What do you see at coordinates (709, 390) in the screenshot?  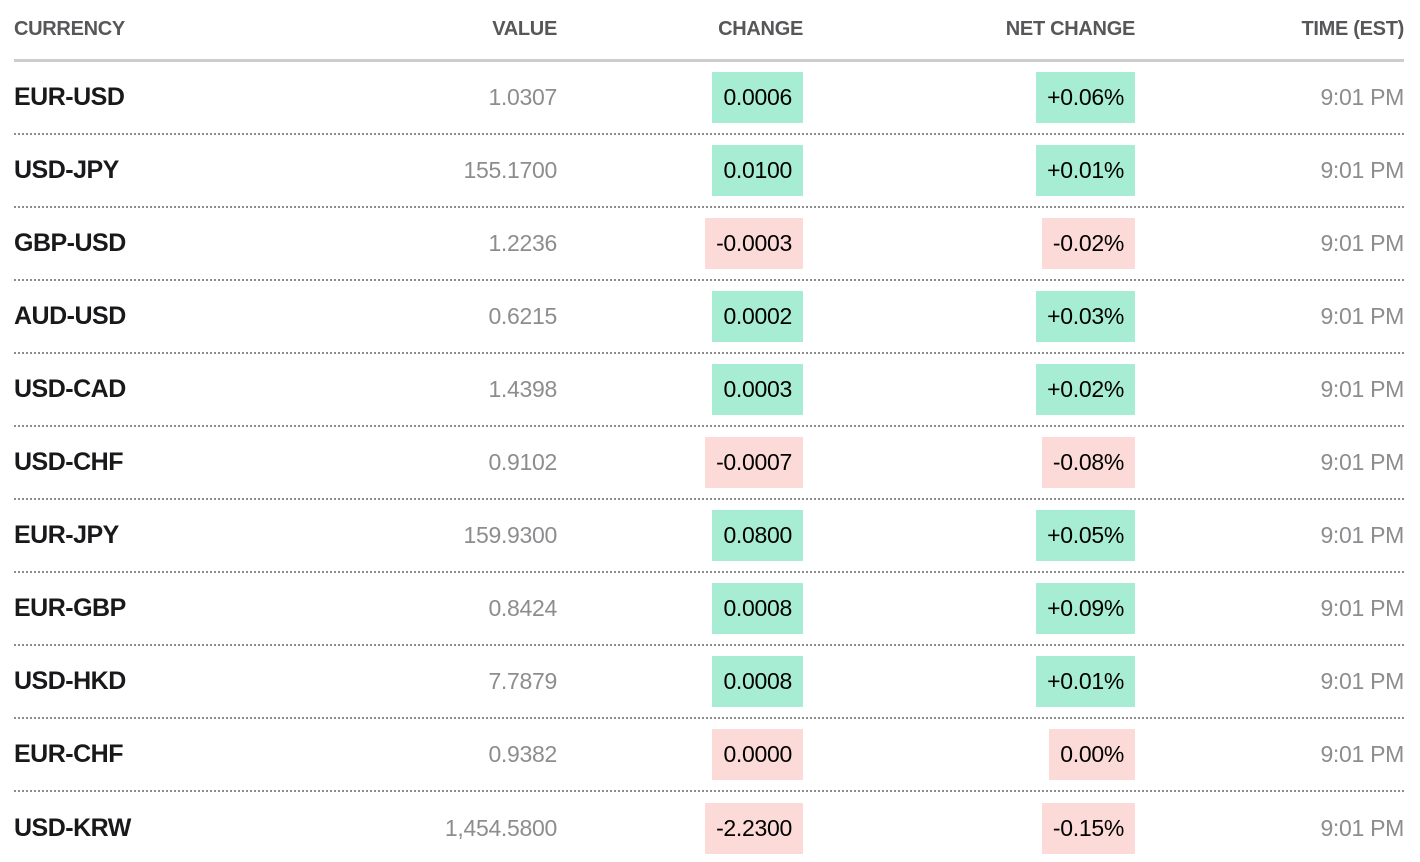 I see `table-row: USD-CAD 1.4398 0.0003 +0.02% 9:01 PM` at bounding box center [709, 390].